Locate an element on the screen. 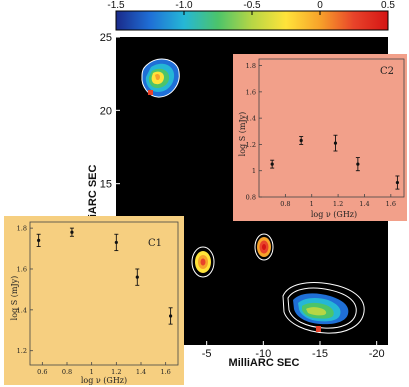 This screenshot has height=387, width=409. inset-c2-x-axis-label: log ν (GHz) is located at coordinates (334, 214).